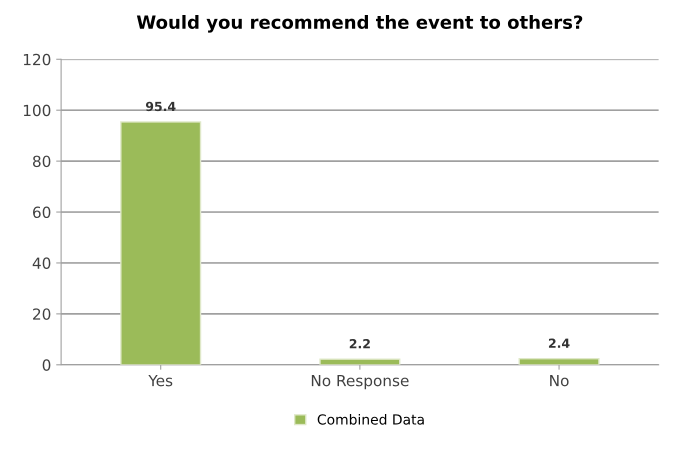 This screenshot has width=679, height=456. What do you see at coordinates (360, 382) in the screenshot?
I see `x-tick-label: No Response` at bounding box center [360, 382].